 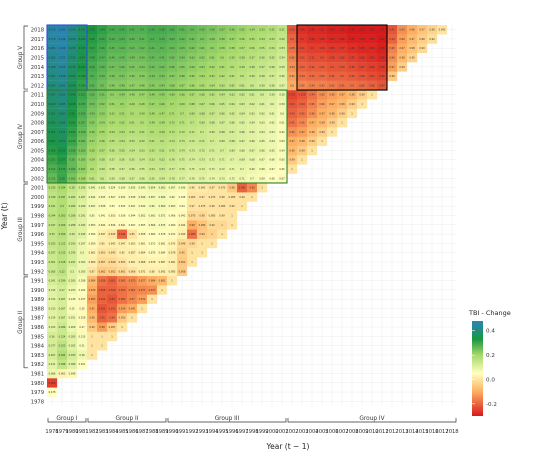 What do you see at coordinates (62, 58) in the screenshot?
I see `cell-value-label: 0.252` at bounding box center [62, 58].